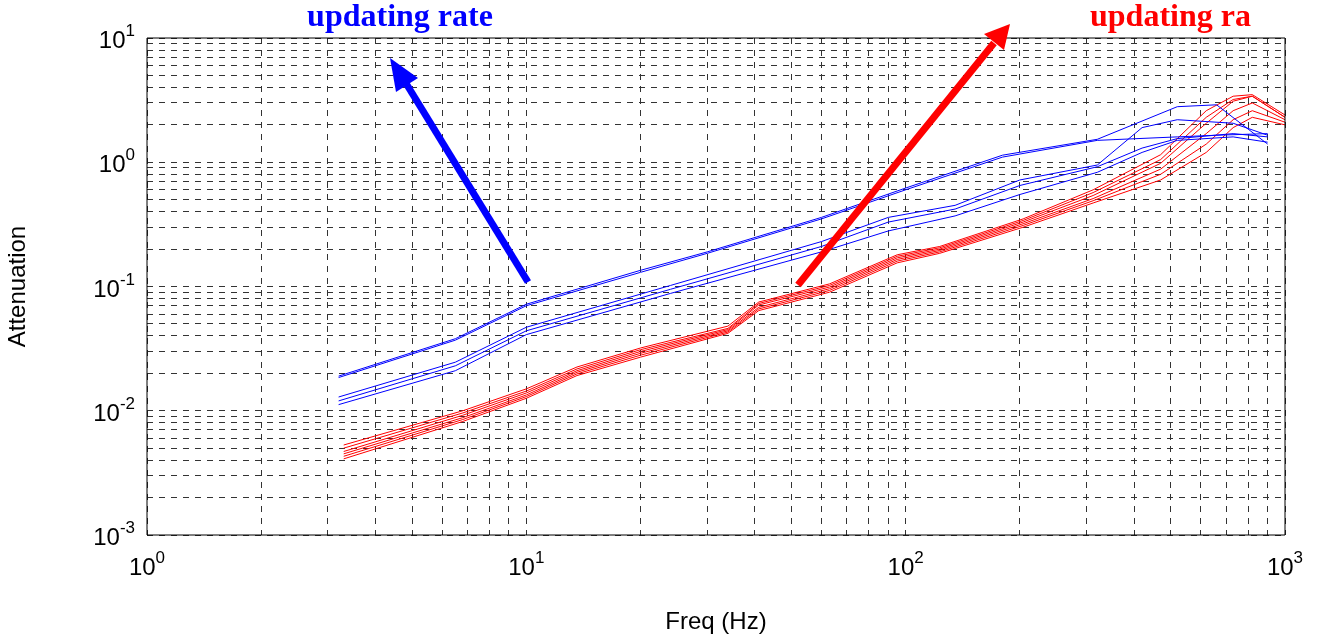 The image size is (1328, 643). What do you see at coordinates (400, 17) in the screenshot?
I see `text: updating rate` at bounding box center [400, 17].